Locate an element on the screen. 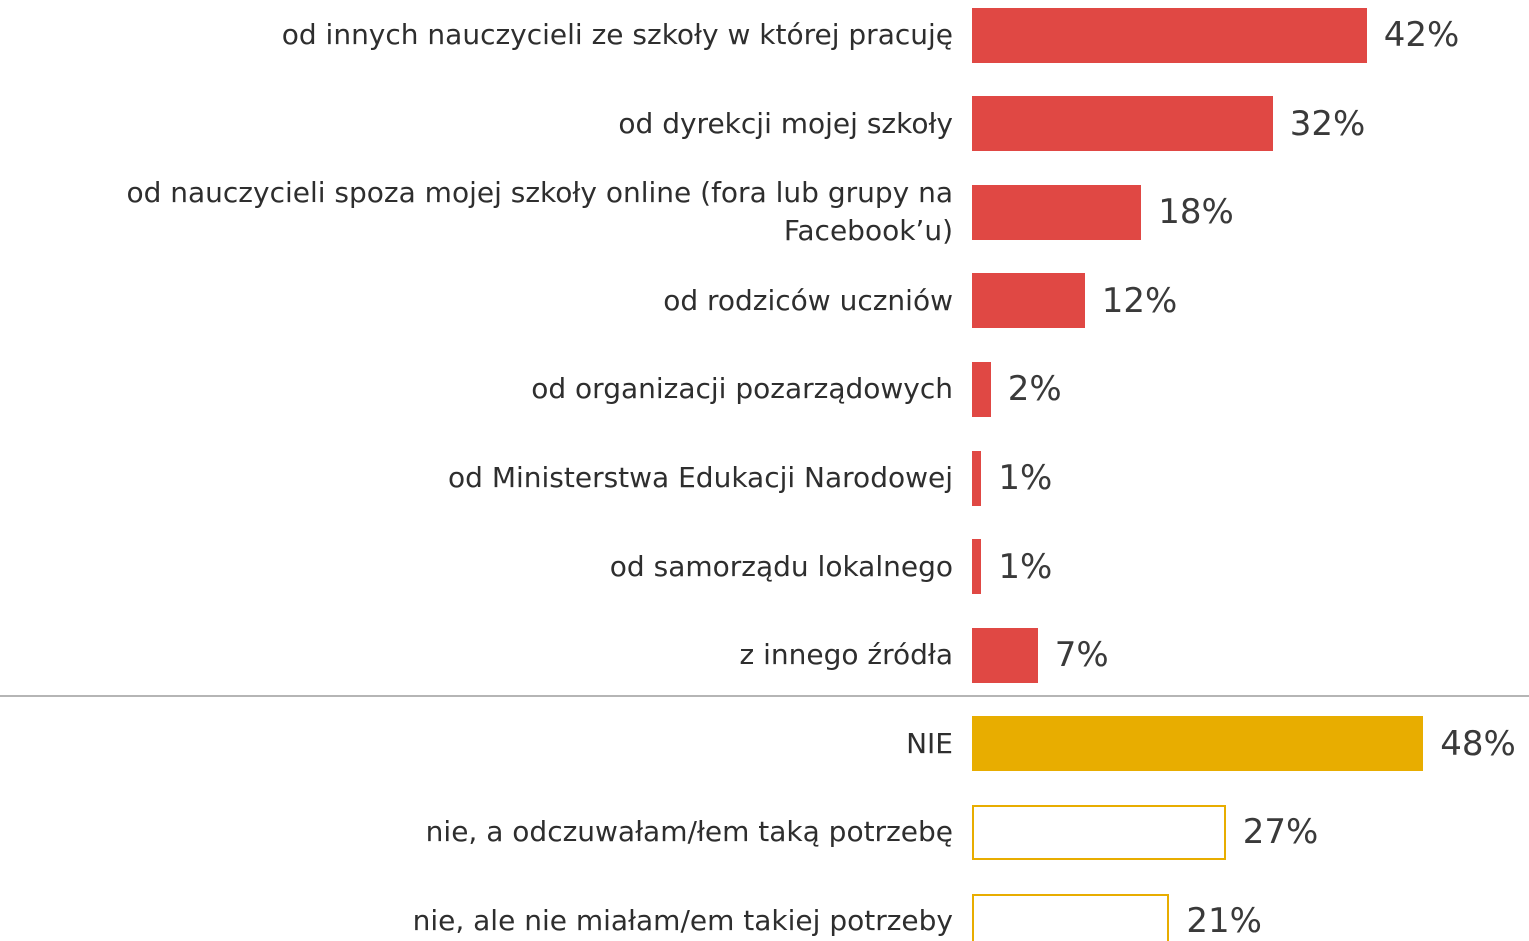  value-label: 32% is located at coordinates (1327, 123).